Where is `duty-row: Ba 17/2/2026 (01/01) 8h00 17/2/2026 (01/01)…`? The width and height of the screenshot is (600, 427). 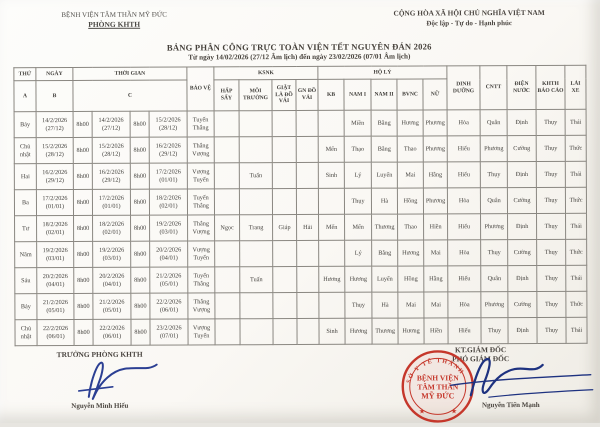 duty-row: Ba 17/2/2026 (01/01) 8h00 17/2/2026 (01/01)… is located at coordinates (300, 201).